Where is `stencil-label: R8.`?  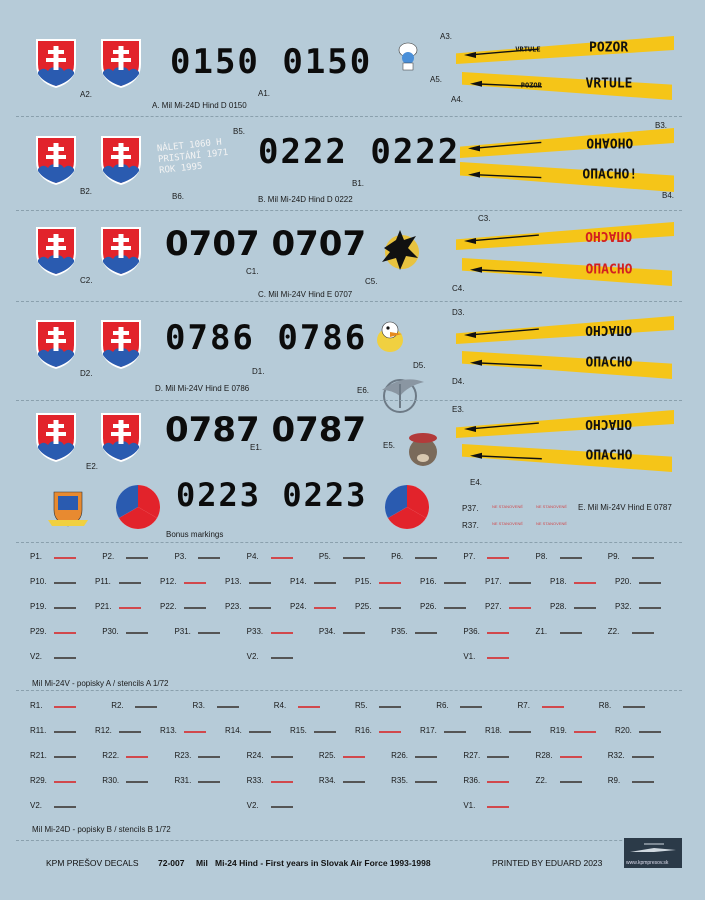 stencil-label: R8. is located at coordinates (605, 705).